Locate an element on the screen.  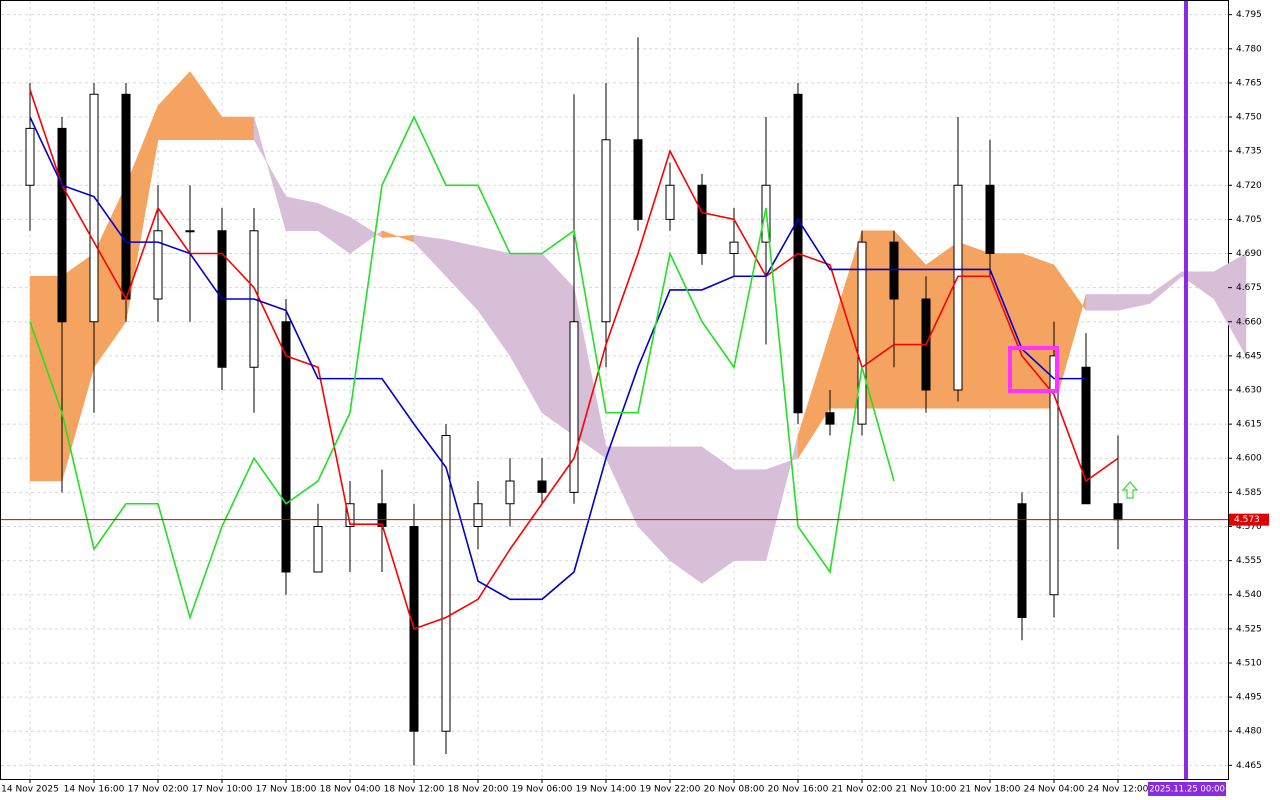
y-tick-label: 4.675 is located at coordinates (1249, 288).